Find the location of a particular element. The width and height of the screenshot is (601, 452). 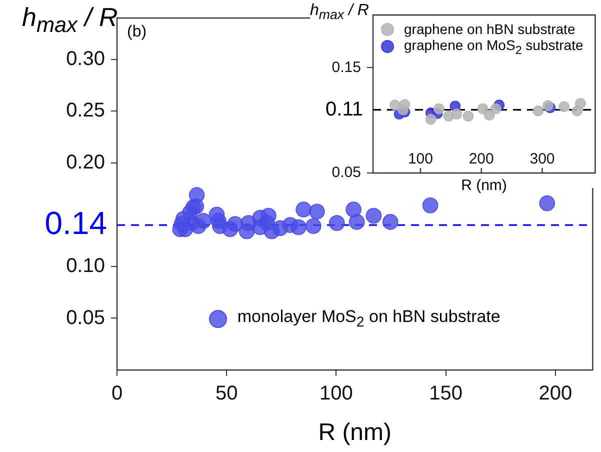

x-tick-label: 50 is located at coordinates (226, 393).